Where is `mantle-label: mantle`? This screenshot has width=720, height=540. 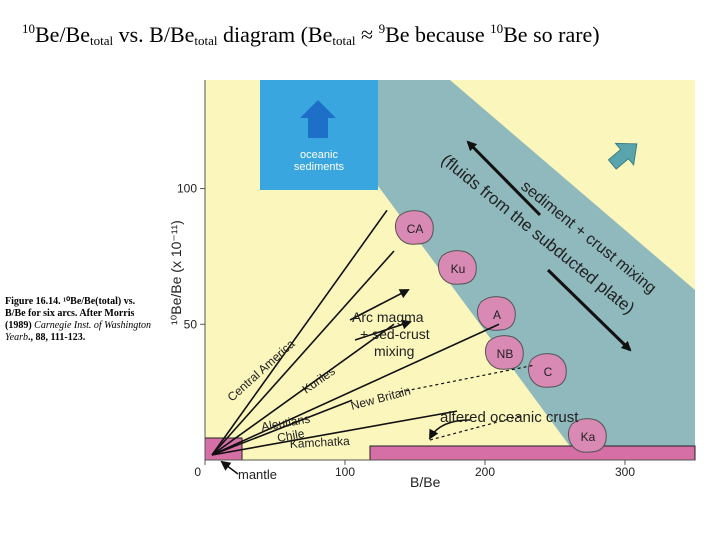
mantle-label: mantle is located at coordinates (257, 474).